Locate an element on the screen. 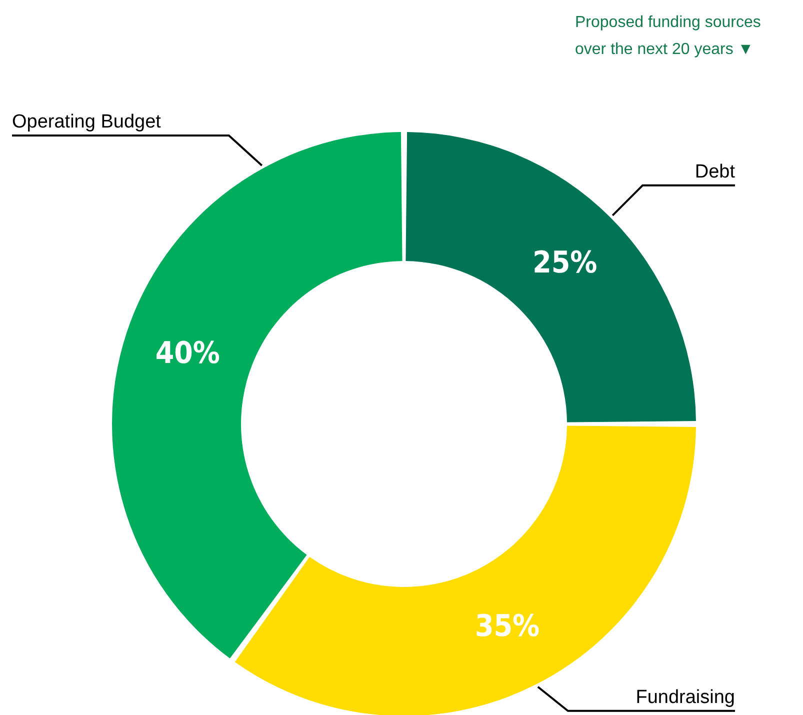  slice-label: Debt is located at coordinates (715, 171).